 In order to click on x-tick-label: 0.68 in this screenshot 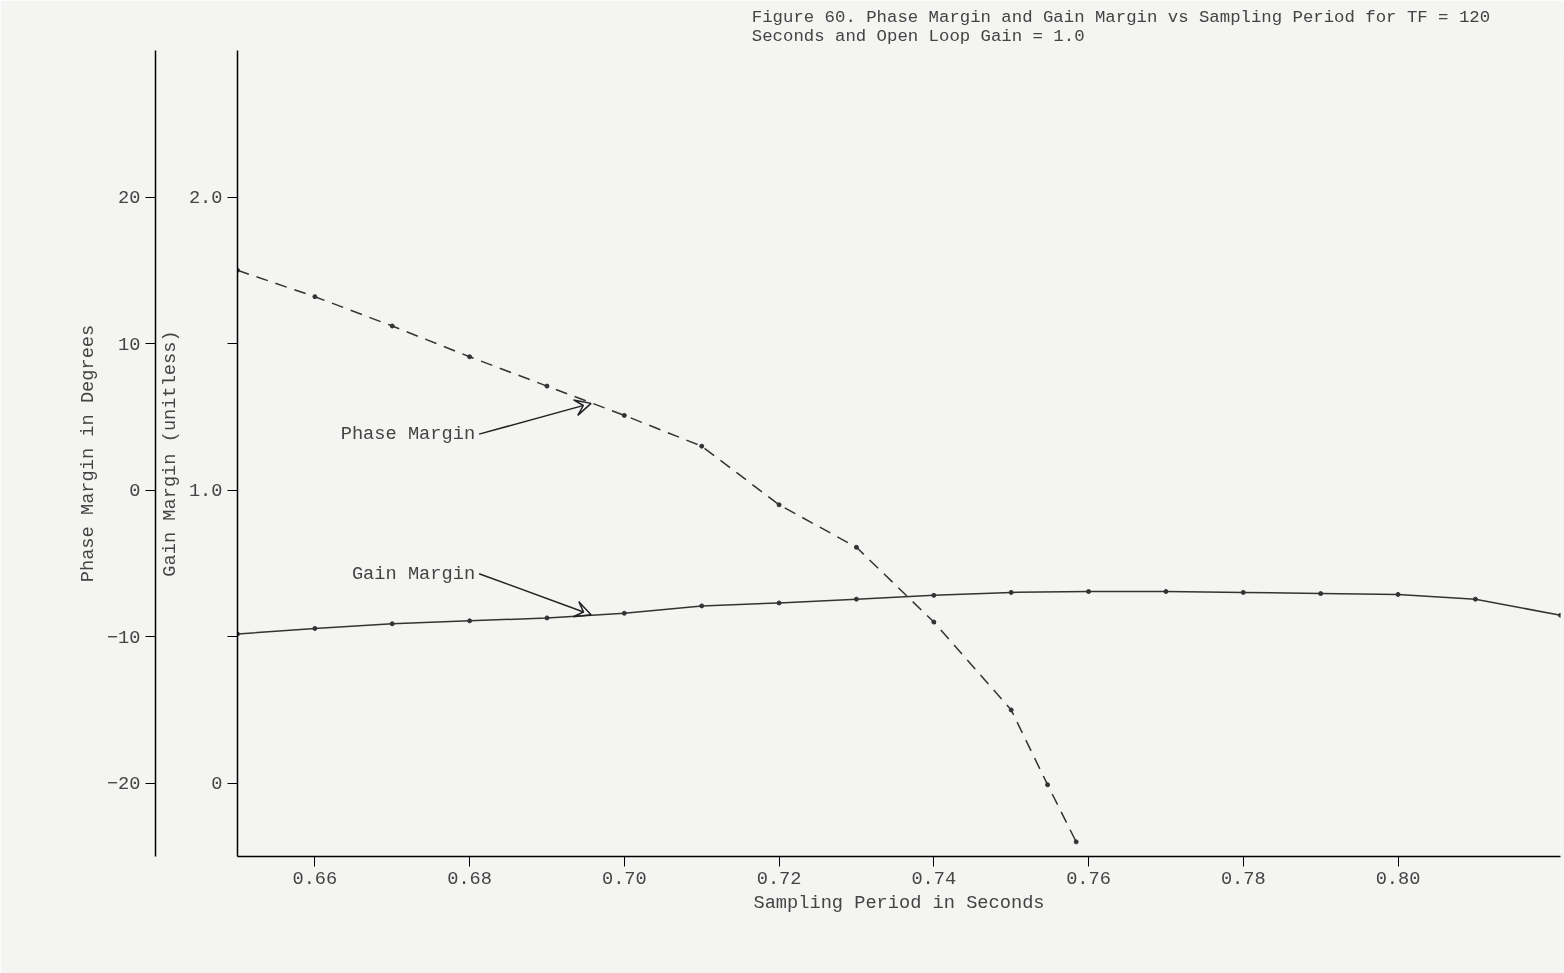, I will do `click(470, 878)`.